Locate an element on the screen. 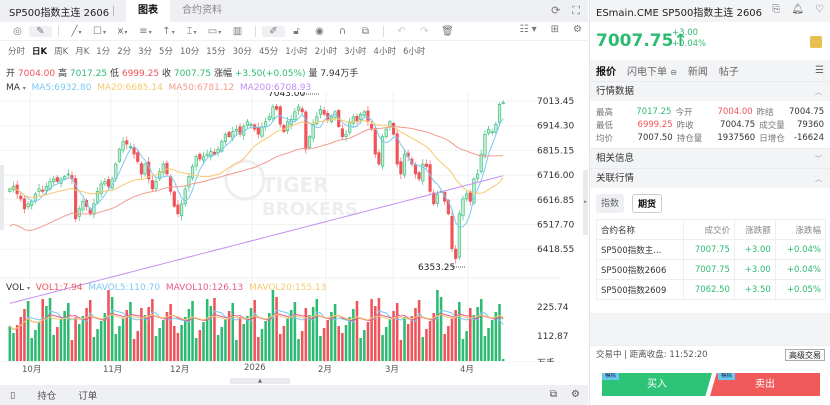  trash-icon: 🗑︎ is located at coordinates (447, 31).